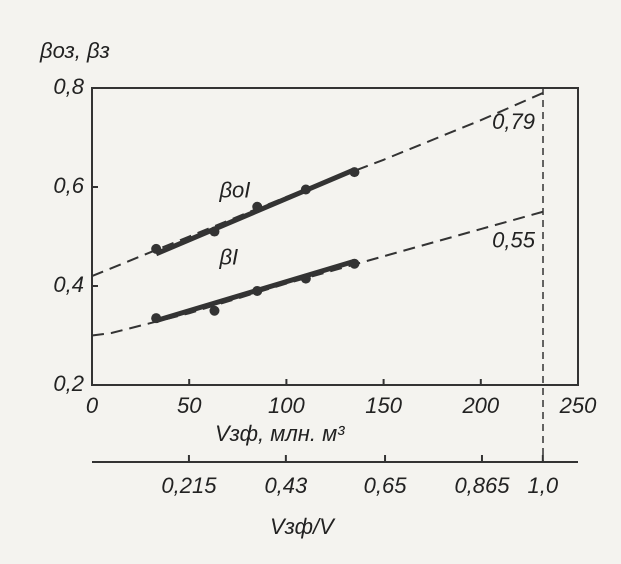  Describe the element at coordinates (74, 50) in the screenshot. I see `y-axis-label: βоз, βз` at that location.